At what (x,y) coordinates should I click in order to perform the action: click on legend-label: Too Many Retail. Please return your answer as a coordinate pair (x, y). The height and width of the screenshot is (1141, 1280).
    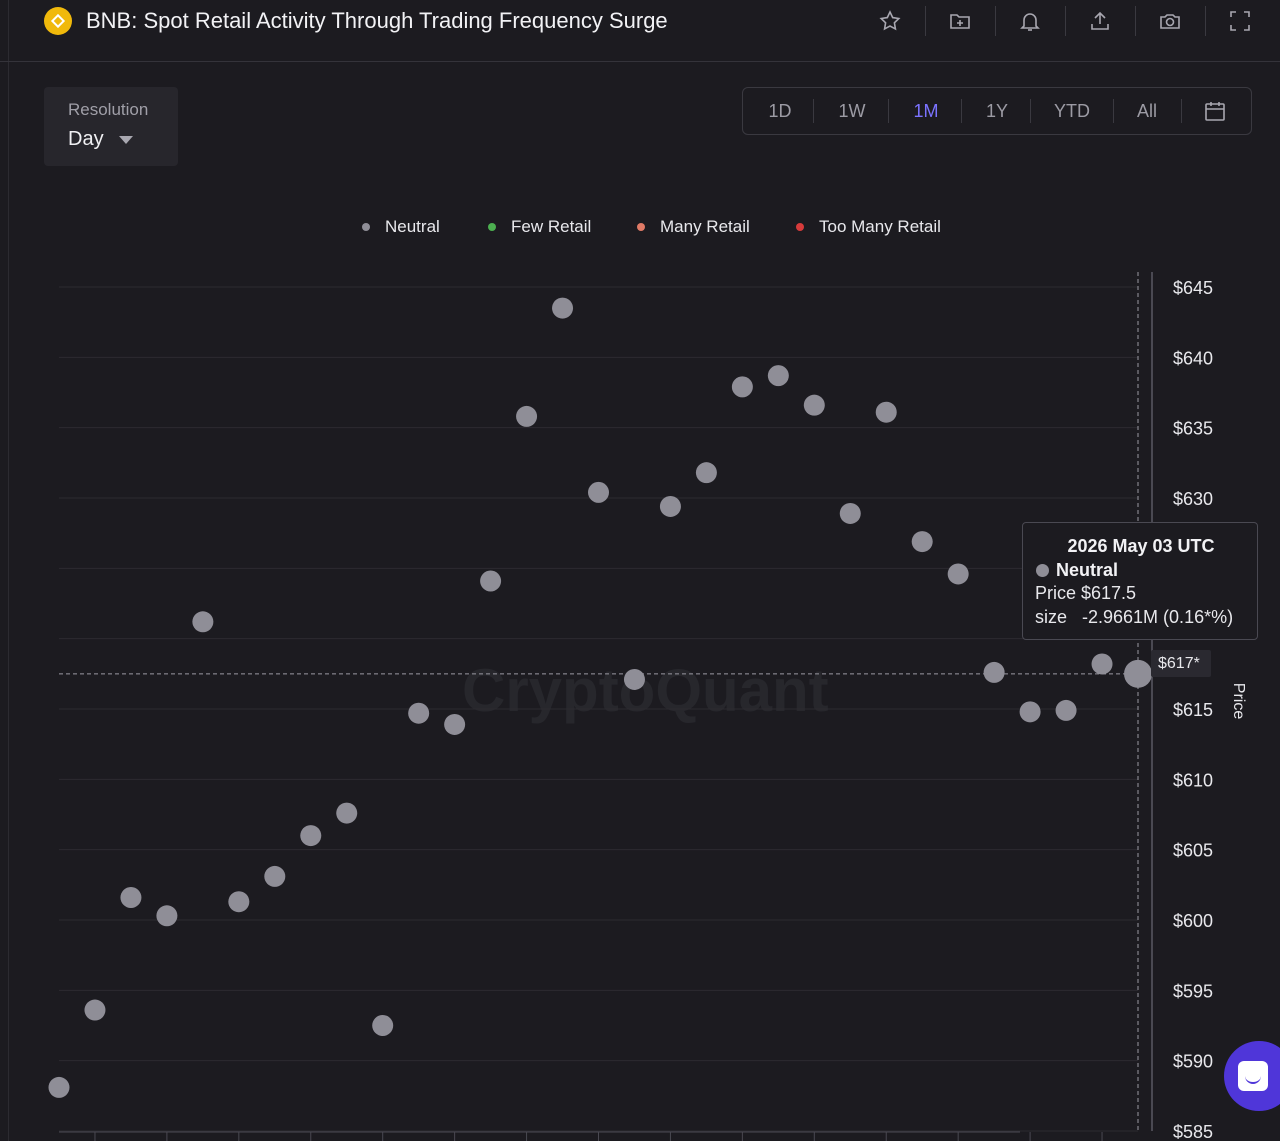
    Looking at the image, I should click on (880, 226).